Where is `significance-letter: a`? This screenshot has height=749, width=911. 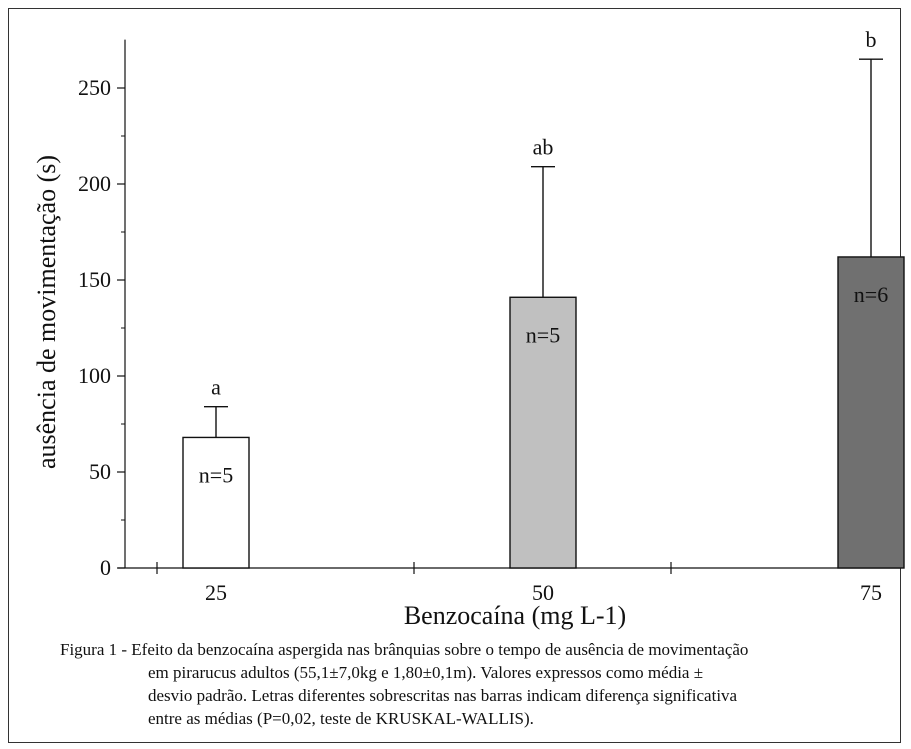
significance-letter: a is located at coordinates (216, 387).